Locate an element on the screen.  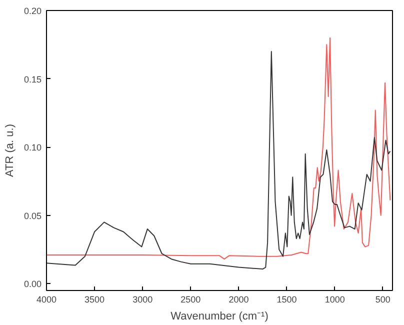
y-tick-label: 0.20 is located at coordinates (33, 11).